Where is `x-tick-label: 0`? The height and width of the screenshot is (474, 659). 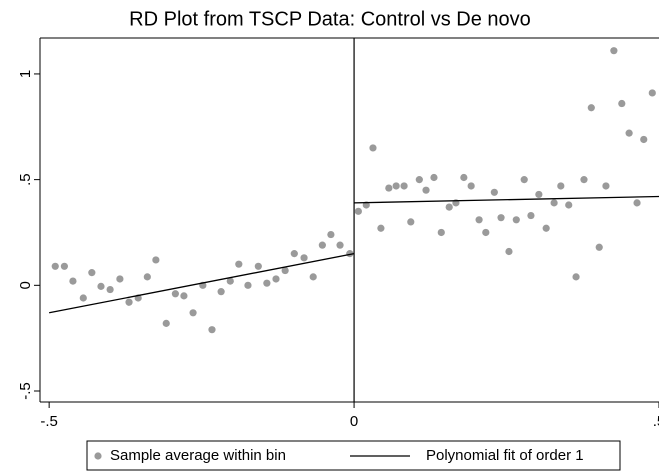 x-tick-label: 0 is located at coordinates (354, 421).